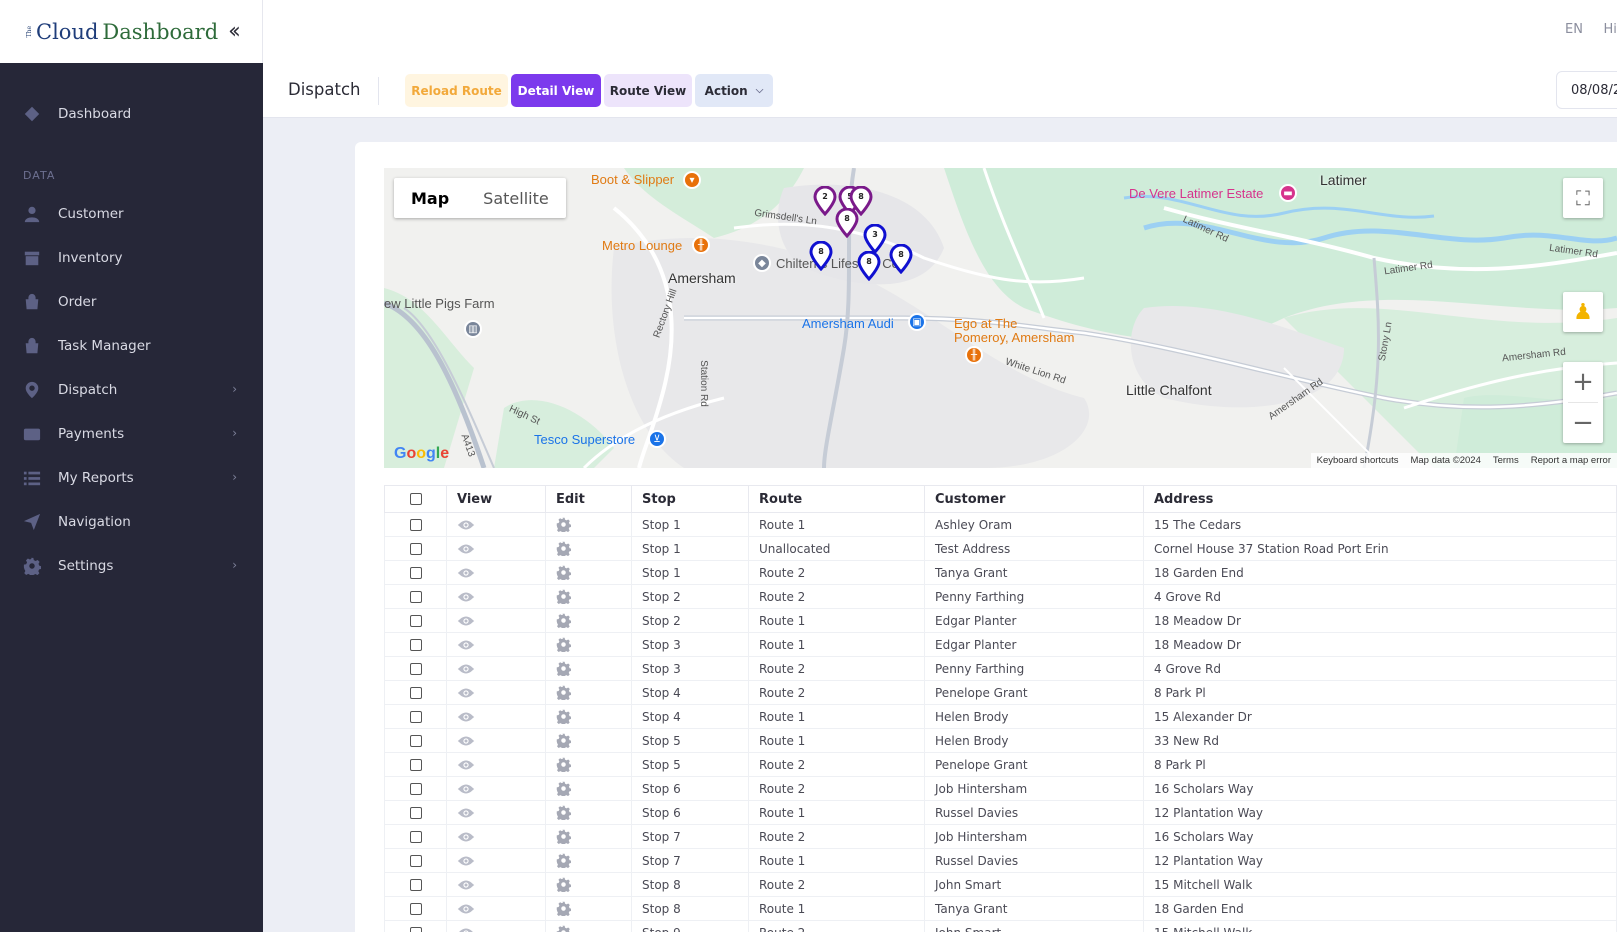 This screenshot has height=932, width=1617. I want to click on sidebar-item-order: Order, so click(131, 302).